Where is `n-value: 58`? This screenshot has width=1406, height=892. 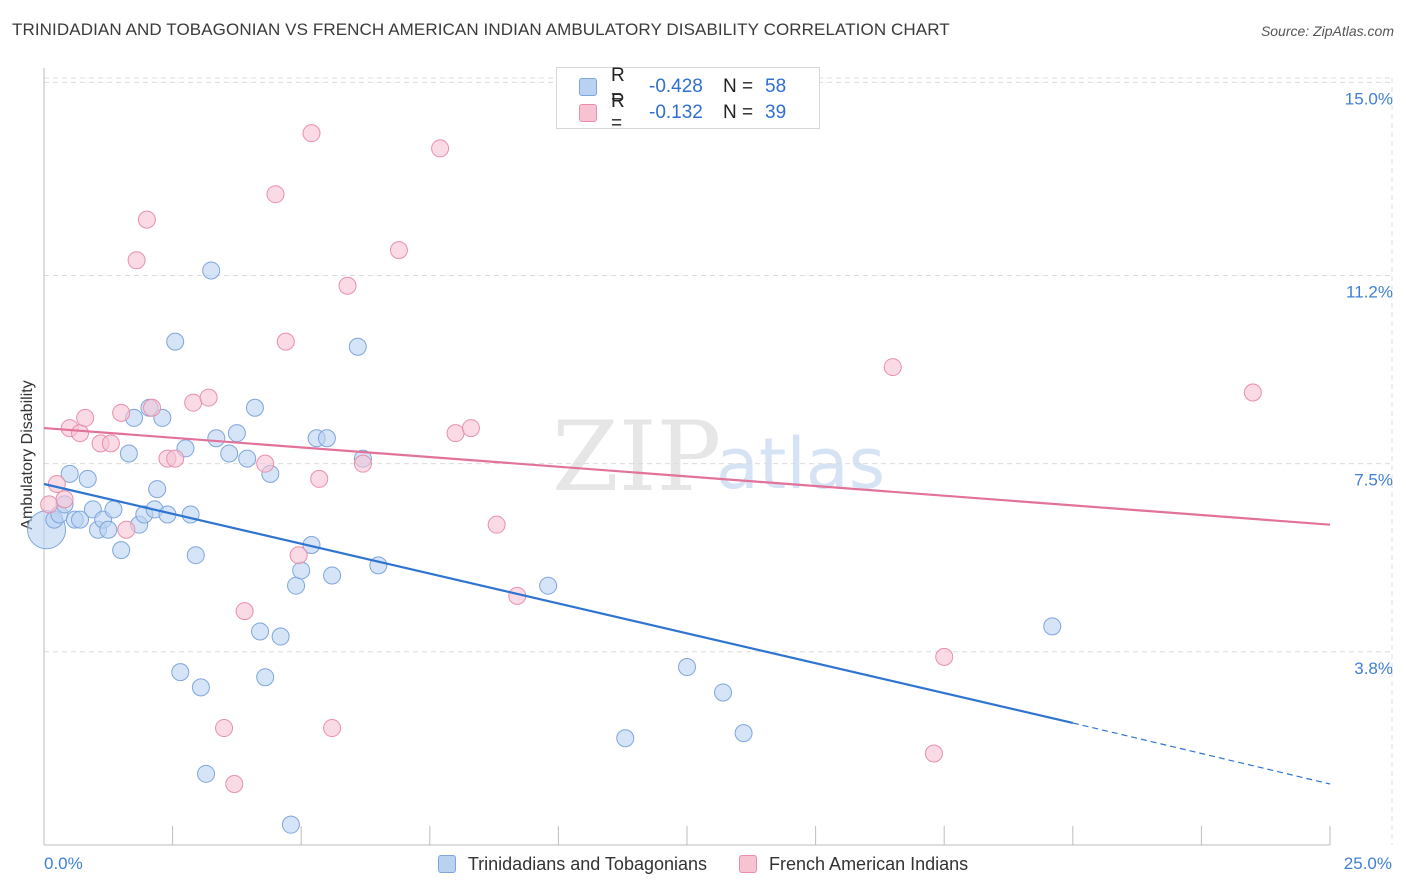
n-value: 58 is located at coordinates (776, 86).